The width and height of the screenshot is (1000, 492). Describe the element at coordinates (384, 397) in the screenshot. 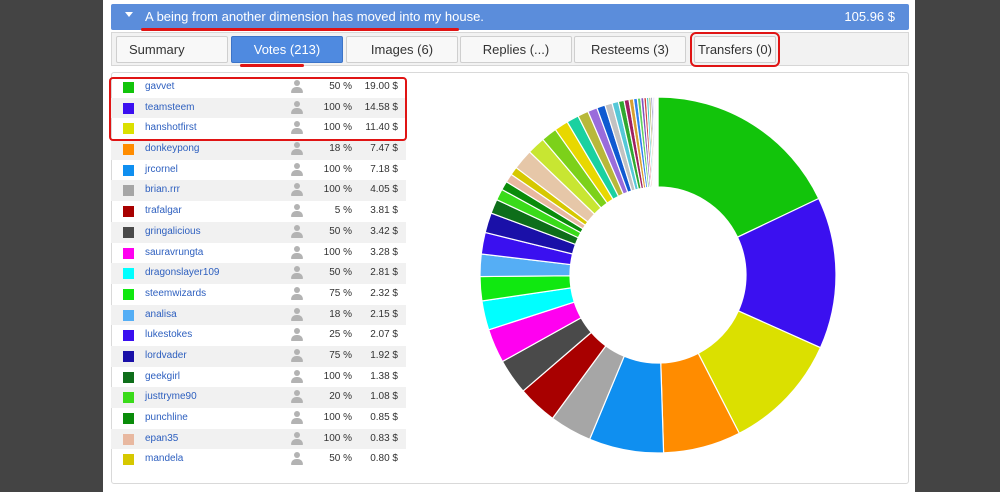

I see `vote-value: 1.08 $` at that location.